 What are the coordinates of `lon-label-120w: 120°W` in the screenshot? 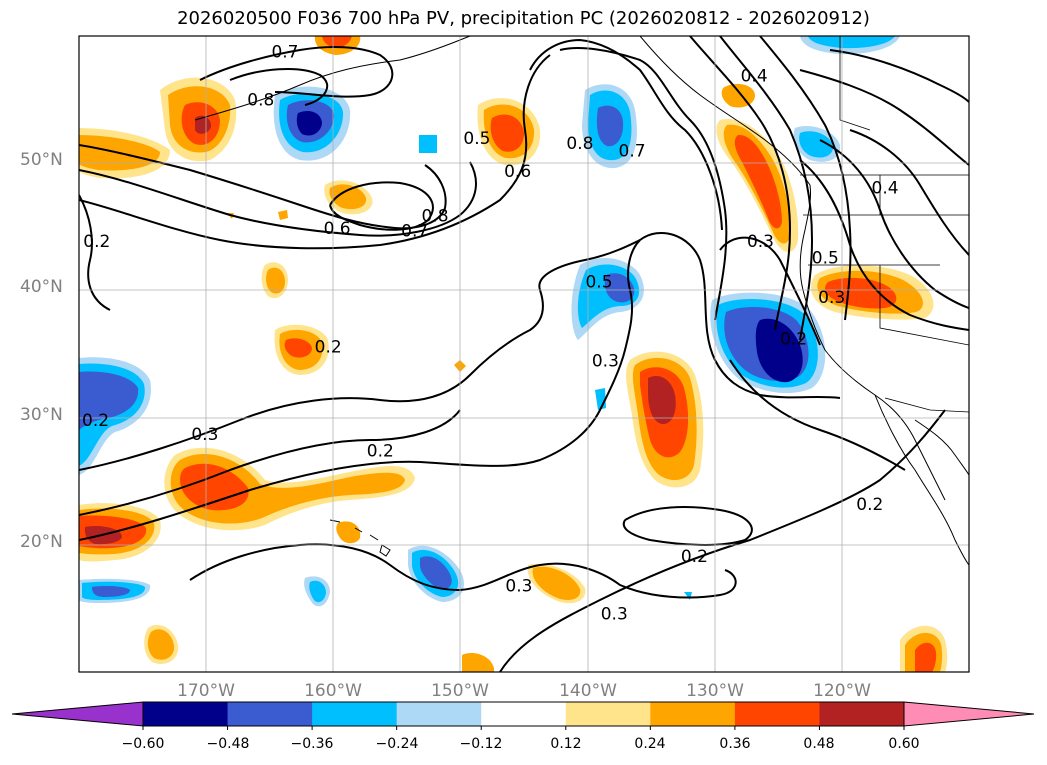 It's located at (842, 691).